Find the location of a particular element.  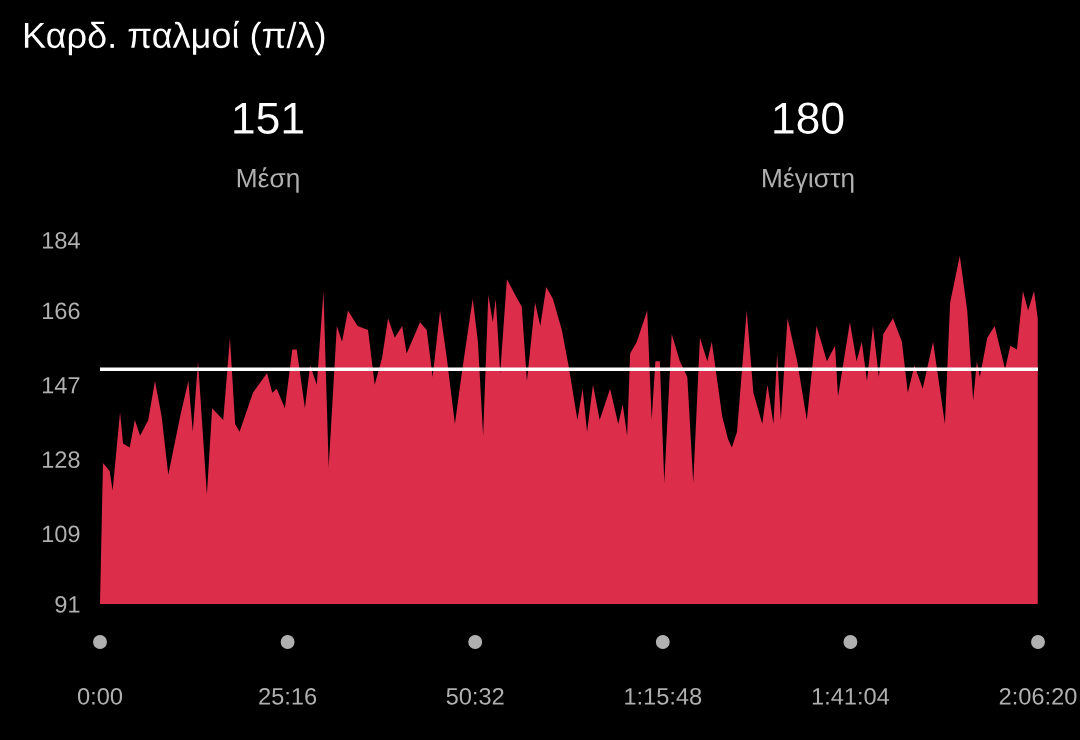

x-tick-label: 2:06:20 is located at coordinates (1038, 696).